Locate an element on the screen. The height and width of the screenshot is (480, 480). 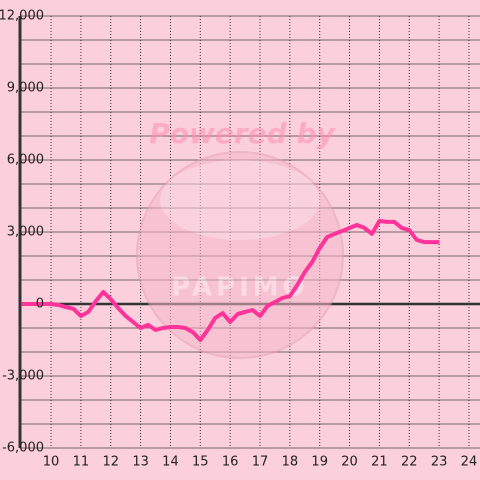
y-tick-label: -6,000 is located at coordinates (23, 448).